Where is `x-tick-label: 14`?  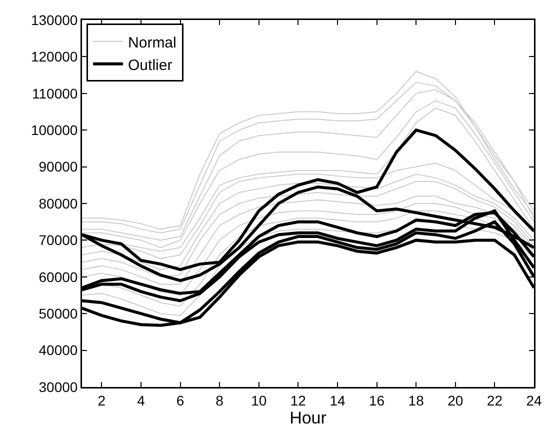
x-tick-label: 14 is located at coordinates (338, 400).